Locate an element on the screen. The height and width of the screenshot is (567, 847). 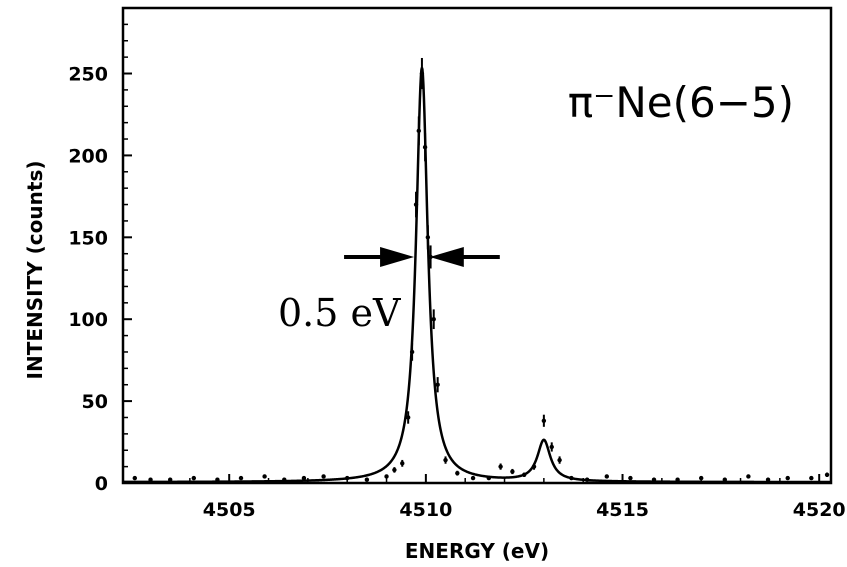
chart-title: π⁻Ne(6−5) is located at coordinates (681, 102).